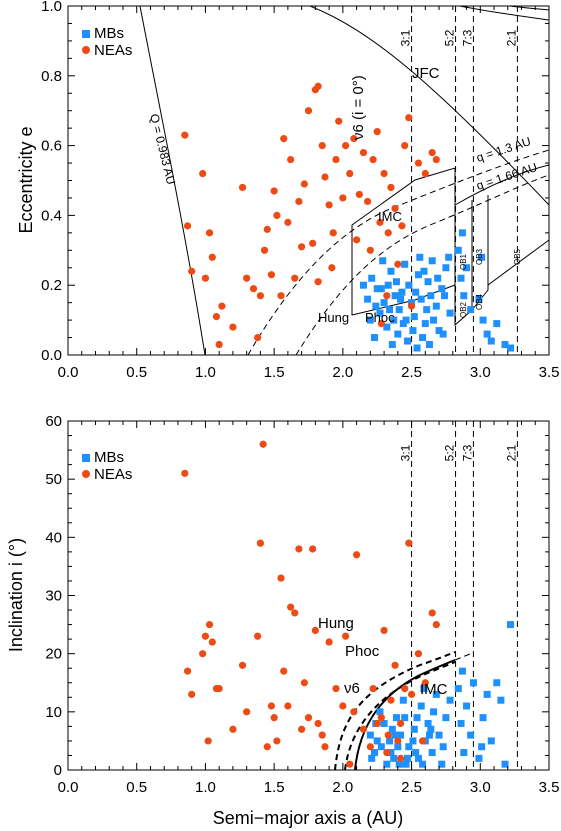  What do you see at coordinates (422, 264) in the screenshot?
I see `top-q166-curve` at bounding box center [422, 264].